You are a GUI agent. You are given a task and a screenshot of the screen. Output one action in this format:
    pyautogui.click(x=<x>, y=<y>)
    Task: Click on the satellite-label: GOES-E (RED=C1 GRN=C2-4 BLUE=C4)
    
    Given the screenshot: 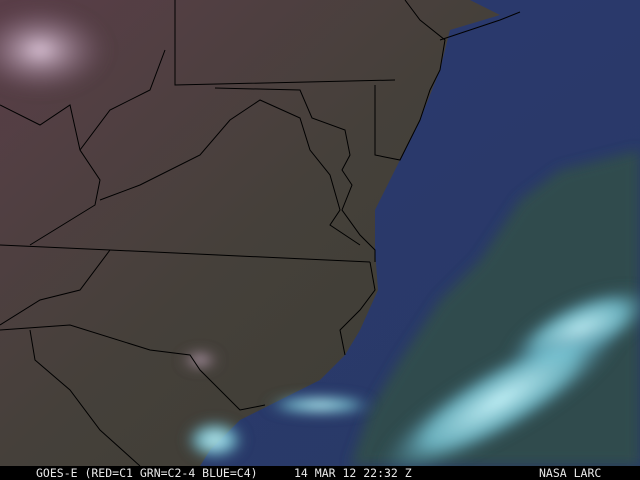 What is the action you would take?
    pyautogui.click(x=147, y=473)
    